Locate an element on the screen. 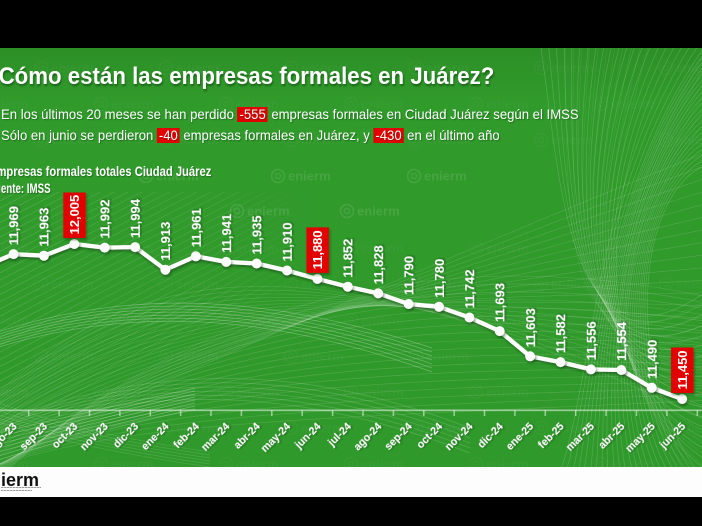  svg-text: 11,490 is located at coordinates (652, 359).